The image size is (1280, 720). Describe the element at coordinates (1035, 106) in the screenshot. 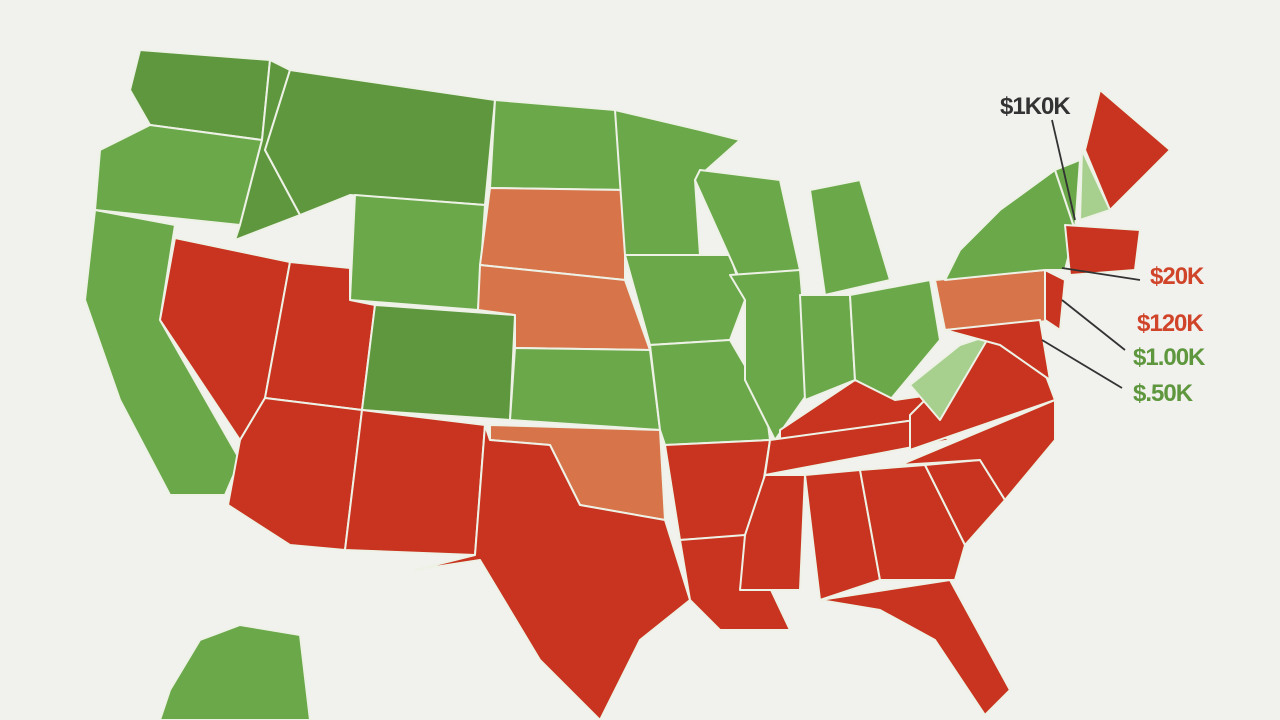

I see `map-label: $1K0K` at that location.